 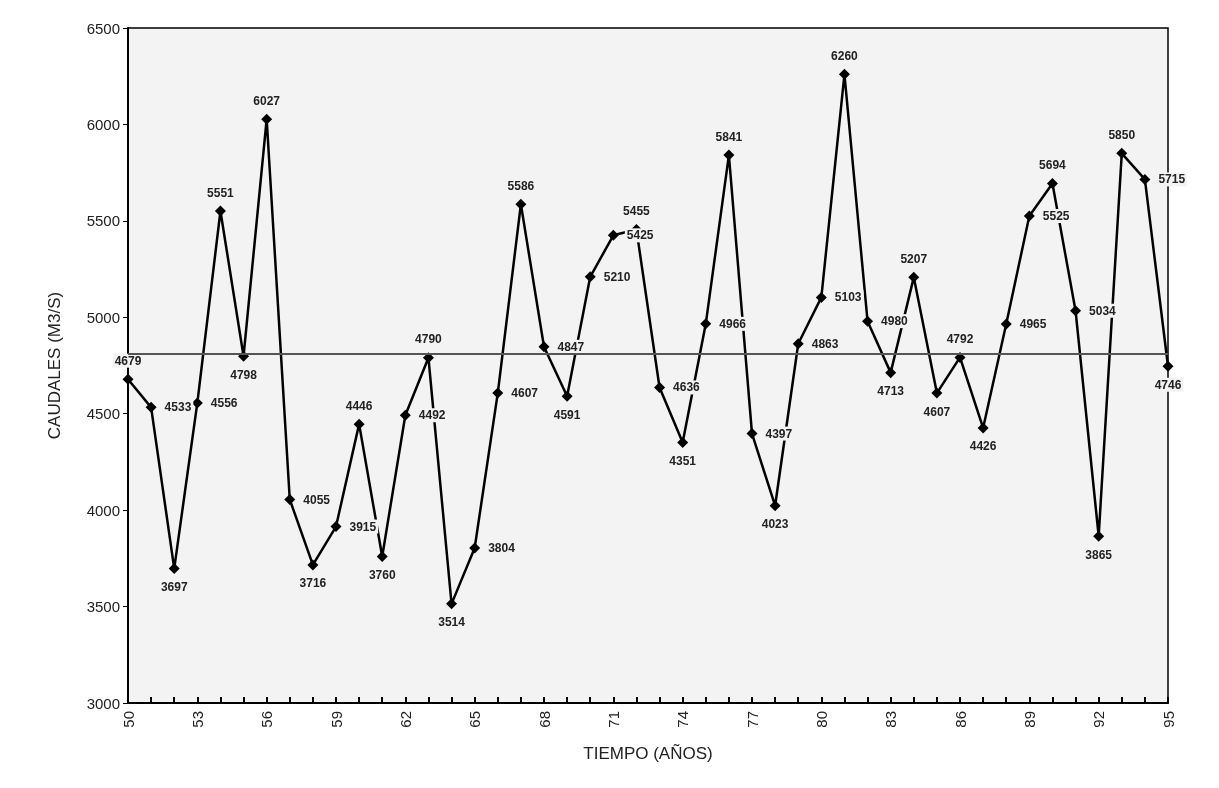 I want to click on data-label: 4792, so click(x=960, y=338).